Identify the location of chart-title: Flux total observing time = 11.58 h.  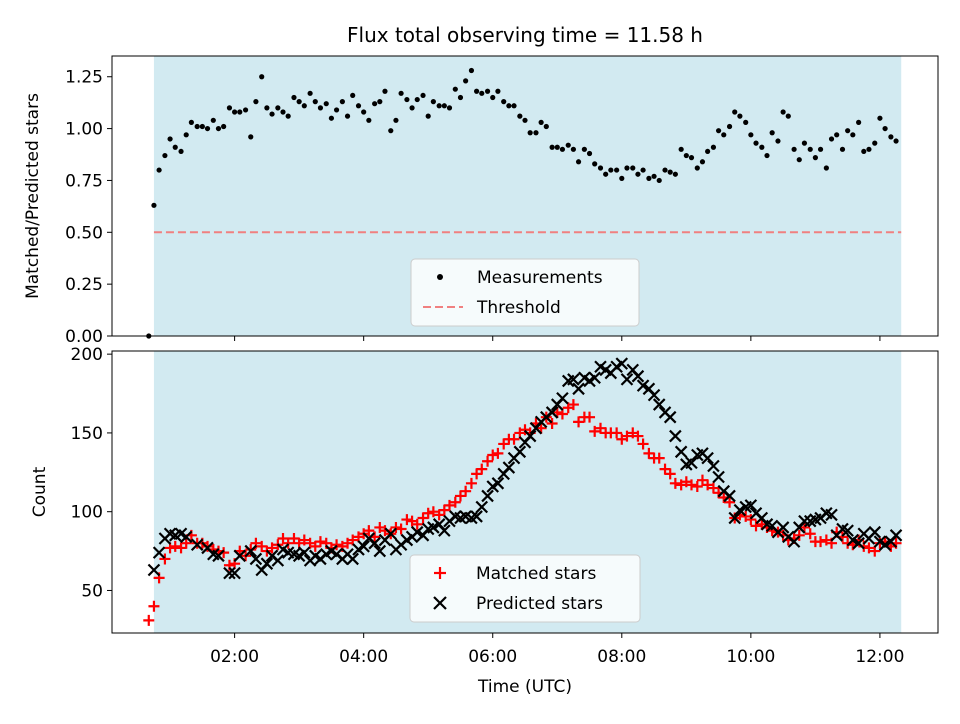
(525, 35).